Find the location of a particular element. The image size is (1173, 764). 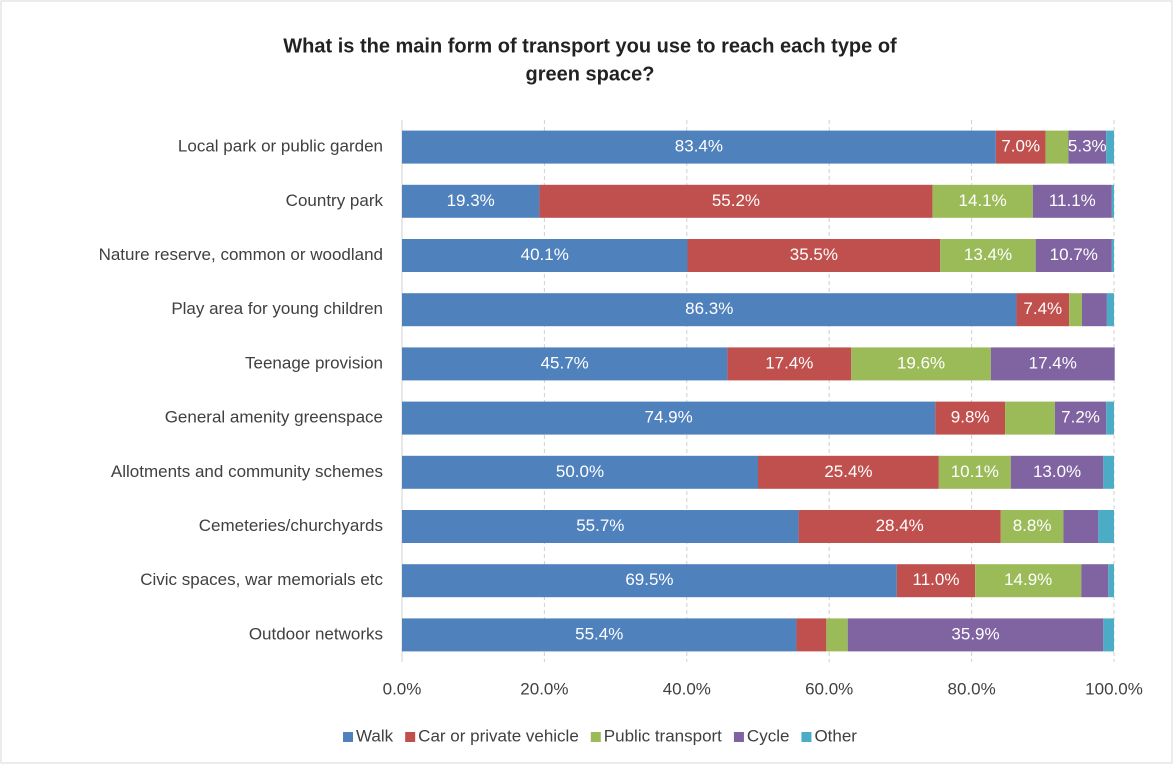

data-label: 8.8% is located at coordinates (1032, 525).